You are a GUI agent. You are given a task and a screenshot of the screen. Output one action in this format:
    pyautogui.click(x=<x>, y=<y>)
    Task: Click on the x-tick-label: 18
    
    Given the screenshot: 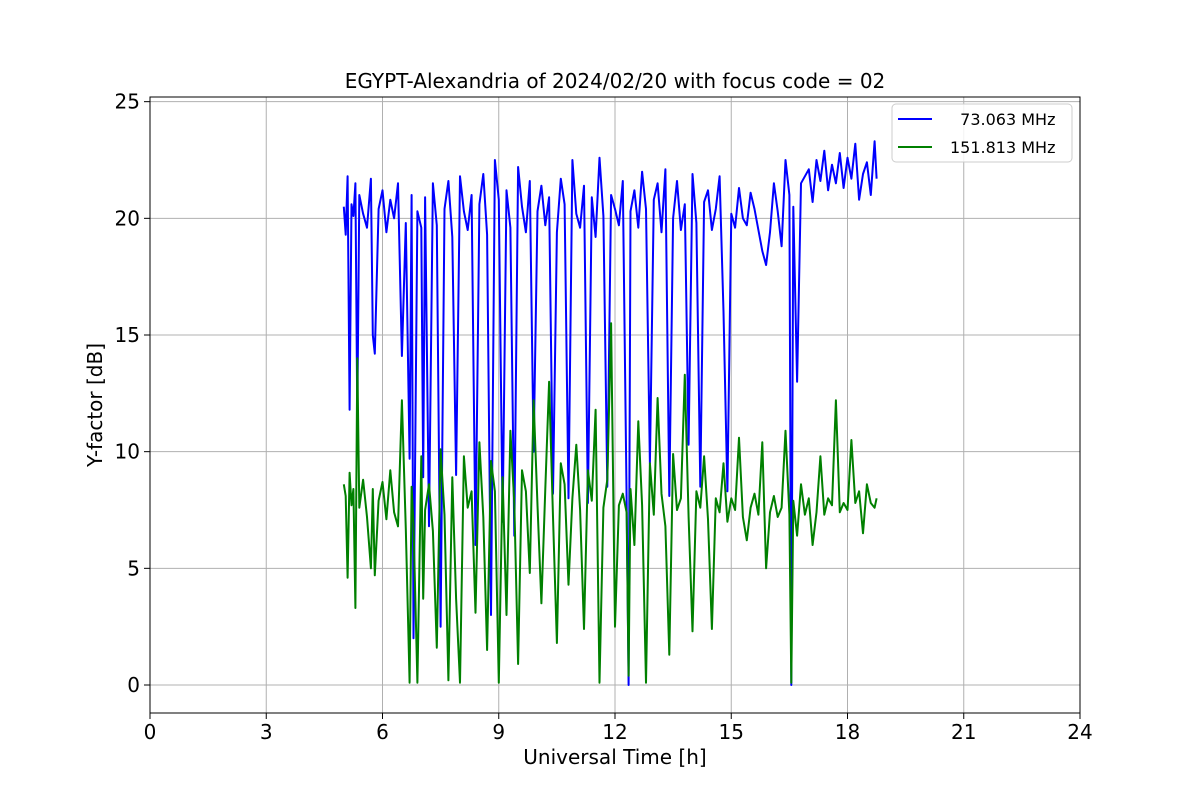 What is the action you would take?
    pyautogui.click(x=847, y=732)
    